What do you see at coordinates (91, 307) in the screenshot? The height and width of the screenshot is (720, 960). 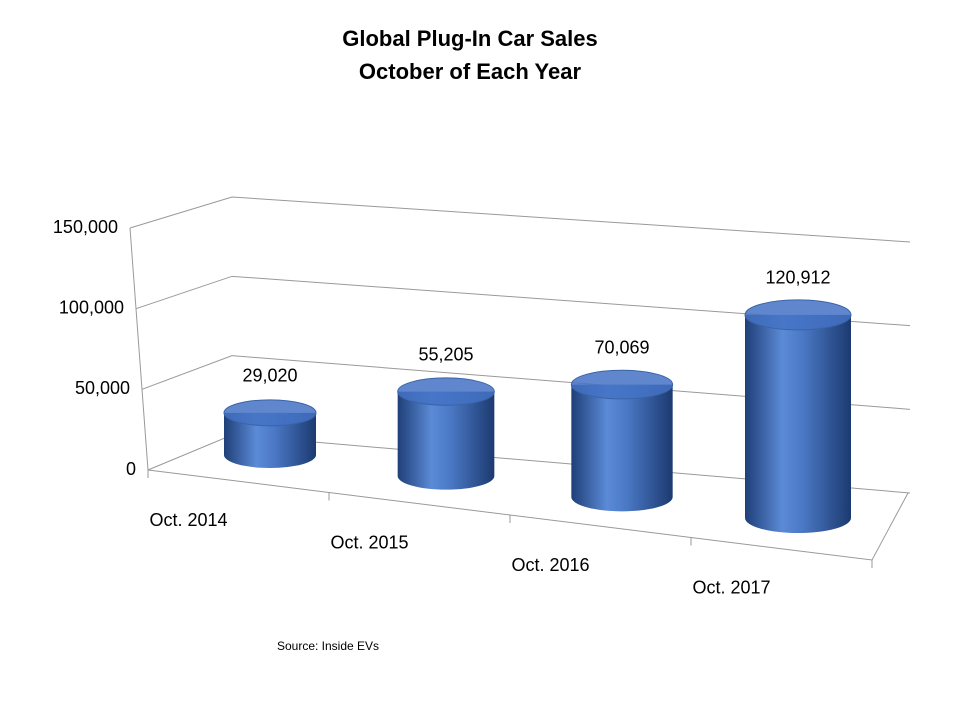 I see `y-tick-label: 100,000` at bounding box center [91, 307].